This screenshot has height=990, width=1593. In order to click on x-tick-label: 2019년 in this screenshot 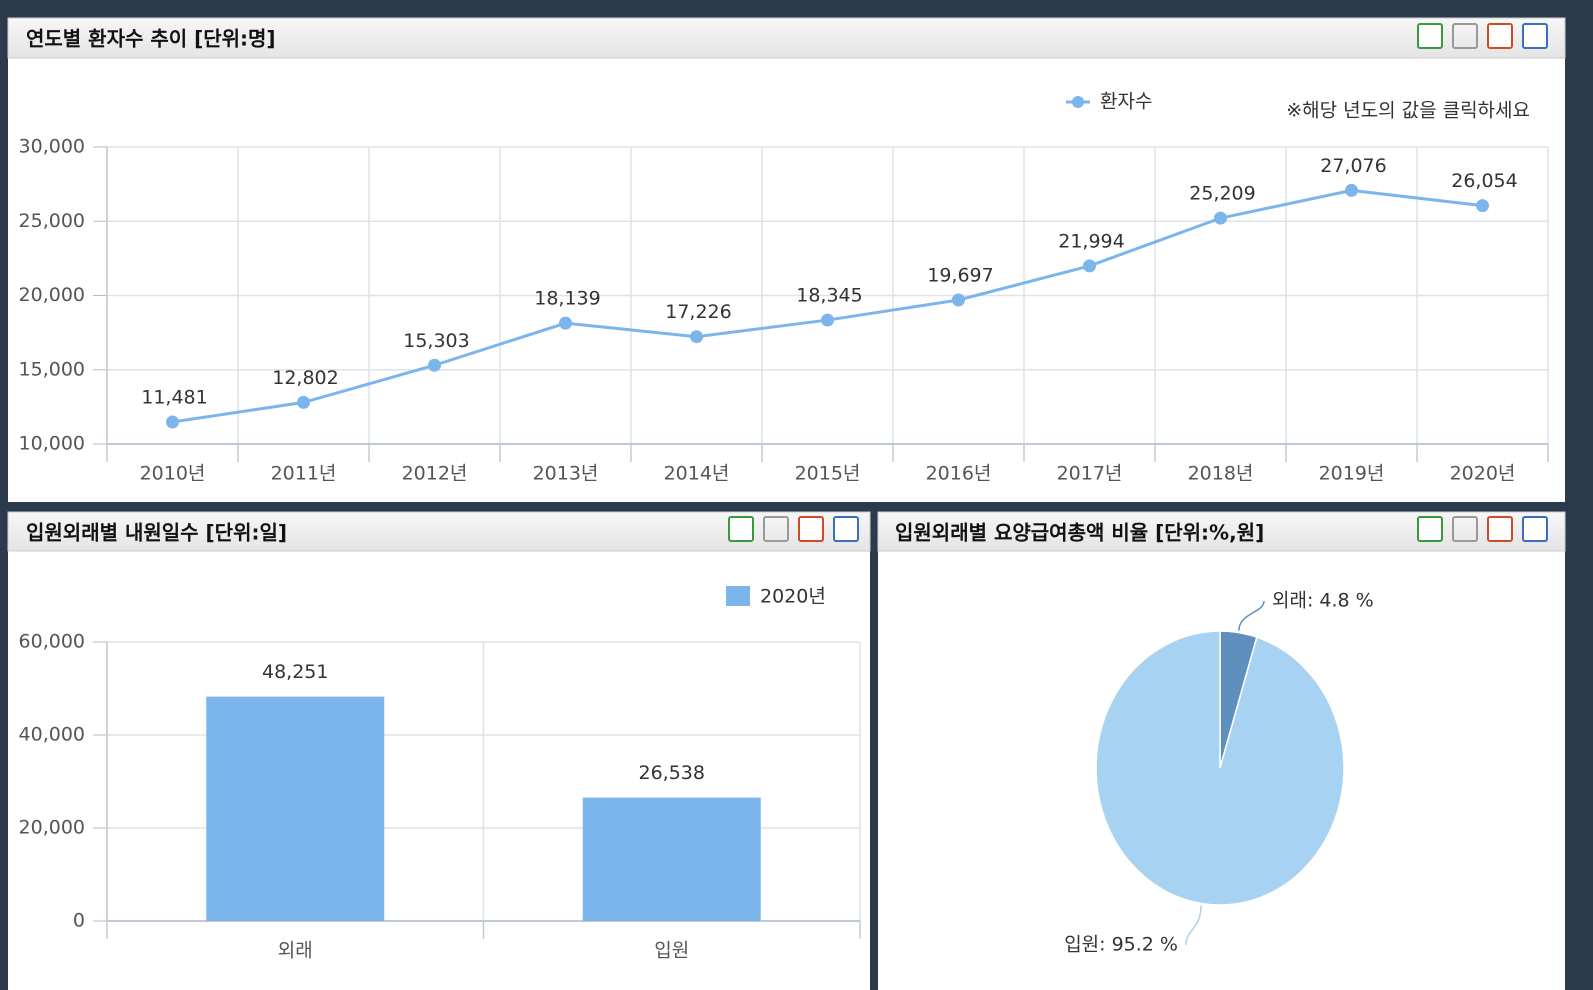, I will do `click(1352, 474)`.